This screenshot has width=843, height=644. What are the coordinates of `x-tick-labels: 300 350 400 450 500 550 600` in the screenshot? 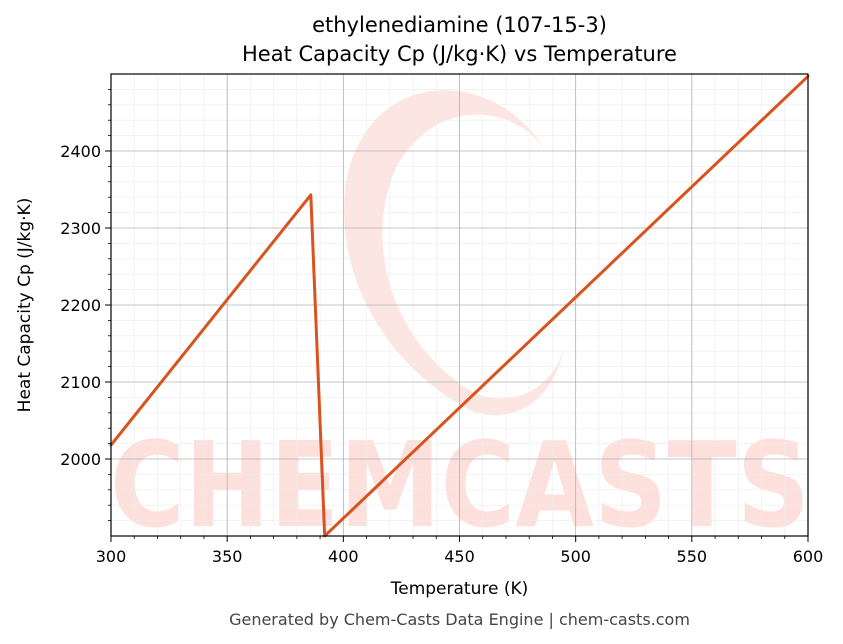 It's located at (460, 556).